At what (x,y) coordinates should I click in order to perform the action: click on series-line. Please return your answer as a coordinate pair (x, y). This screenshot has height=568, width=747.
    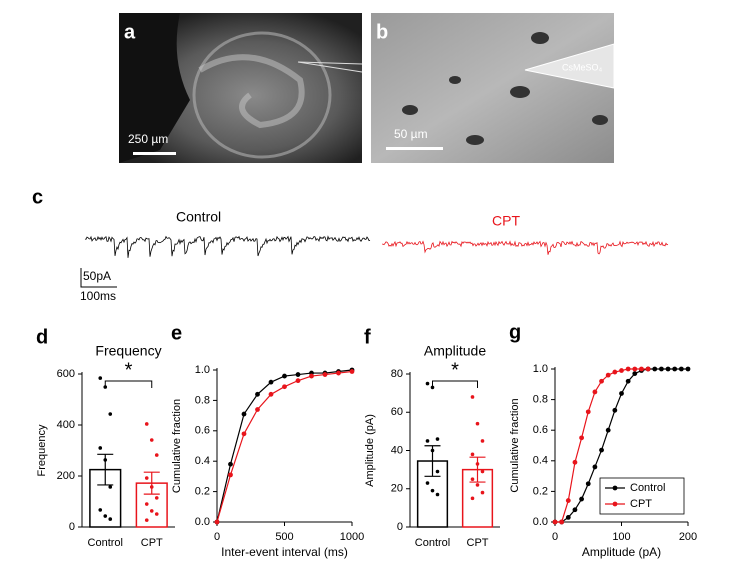
    Looking at the image, I should click on (284, 446).